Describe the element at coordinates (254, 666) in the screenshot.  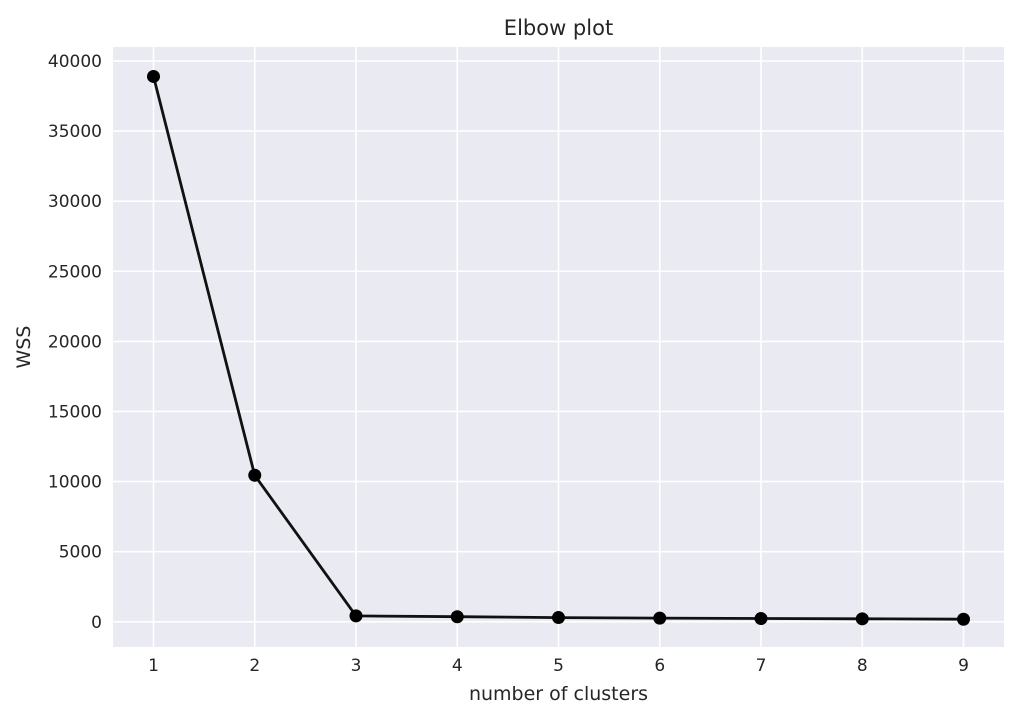
I see `x-tick-label: 2` at that location.